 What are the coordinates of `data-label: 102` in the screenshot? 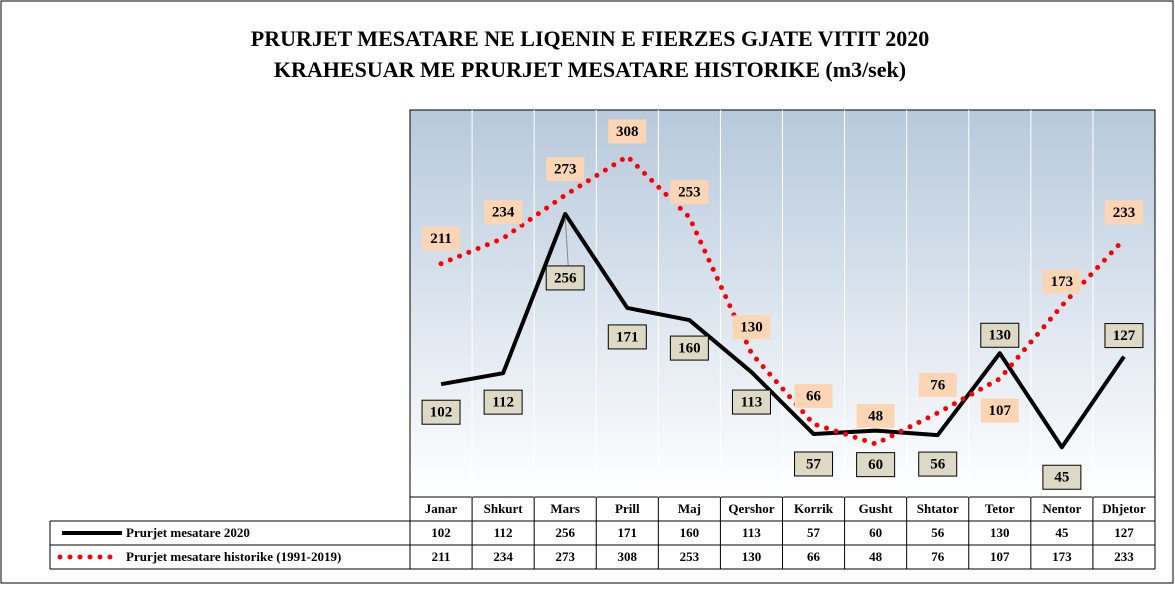 It's located at (441, 413).